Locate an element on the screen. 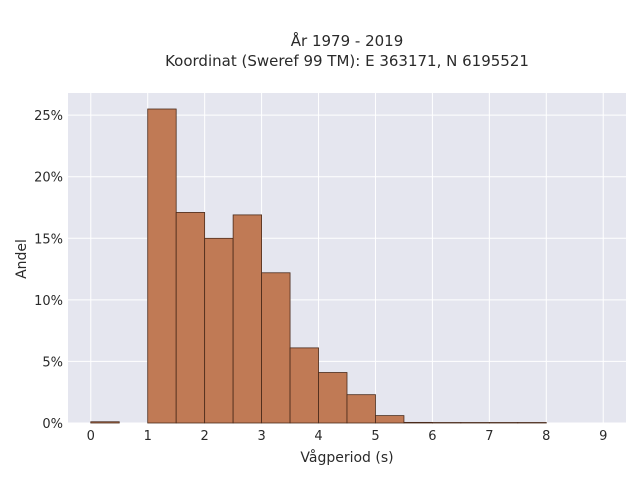 This screenshot has width=640, height=484. x-tick-label-8: 8 is located at coordinates (546, 436).